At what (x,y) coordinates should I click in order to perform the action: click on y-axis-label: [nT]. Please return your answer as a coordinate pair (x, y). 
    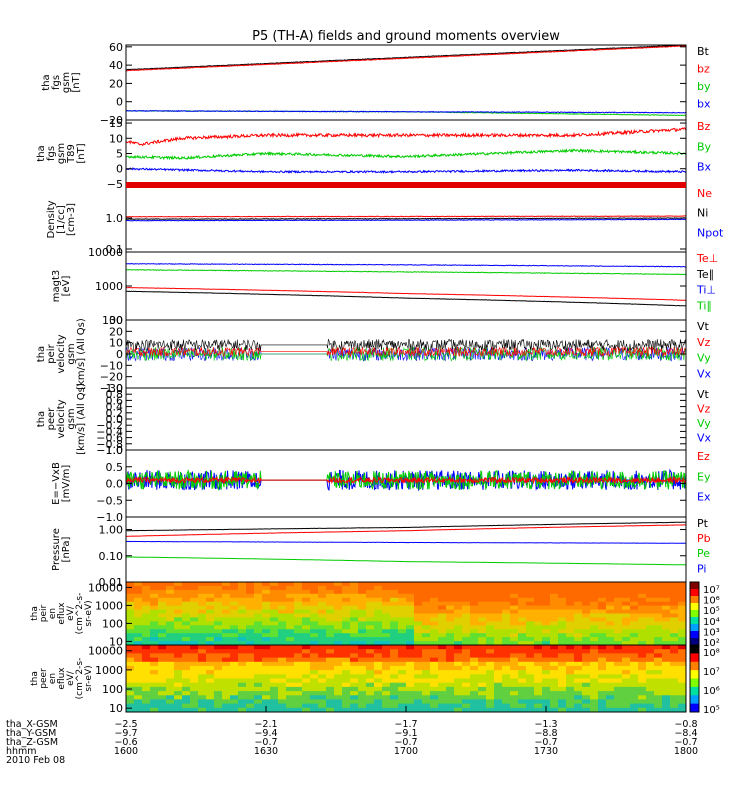
    Looking at the image, I should click on (76, 82).